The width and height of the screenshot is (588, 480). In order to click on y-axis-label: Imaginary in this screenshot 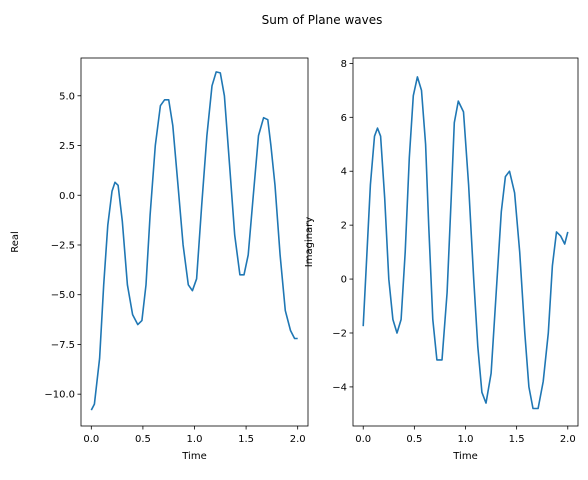, I will do `click(309, 242)`.